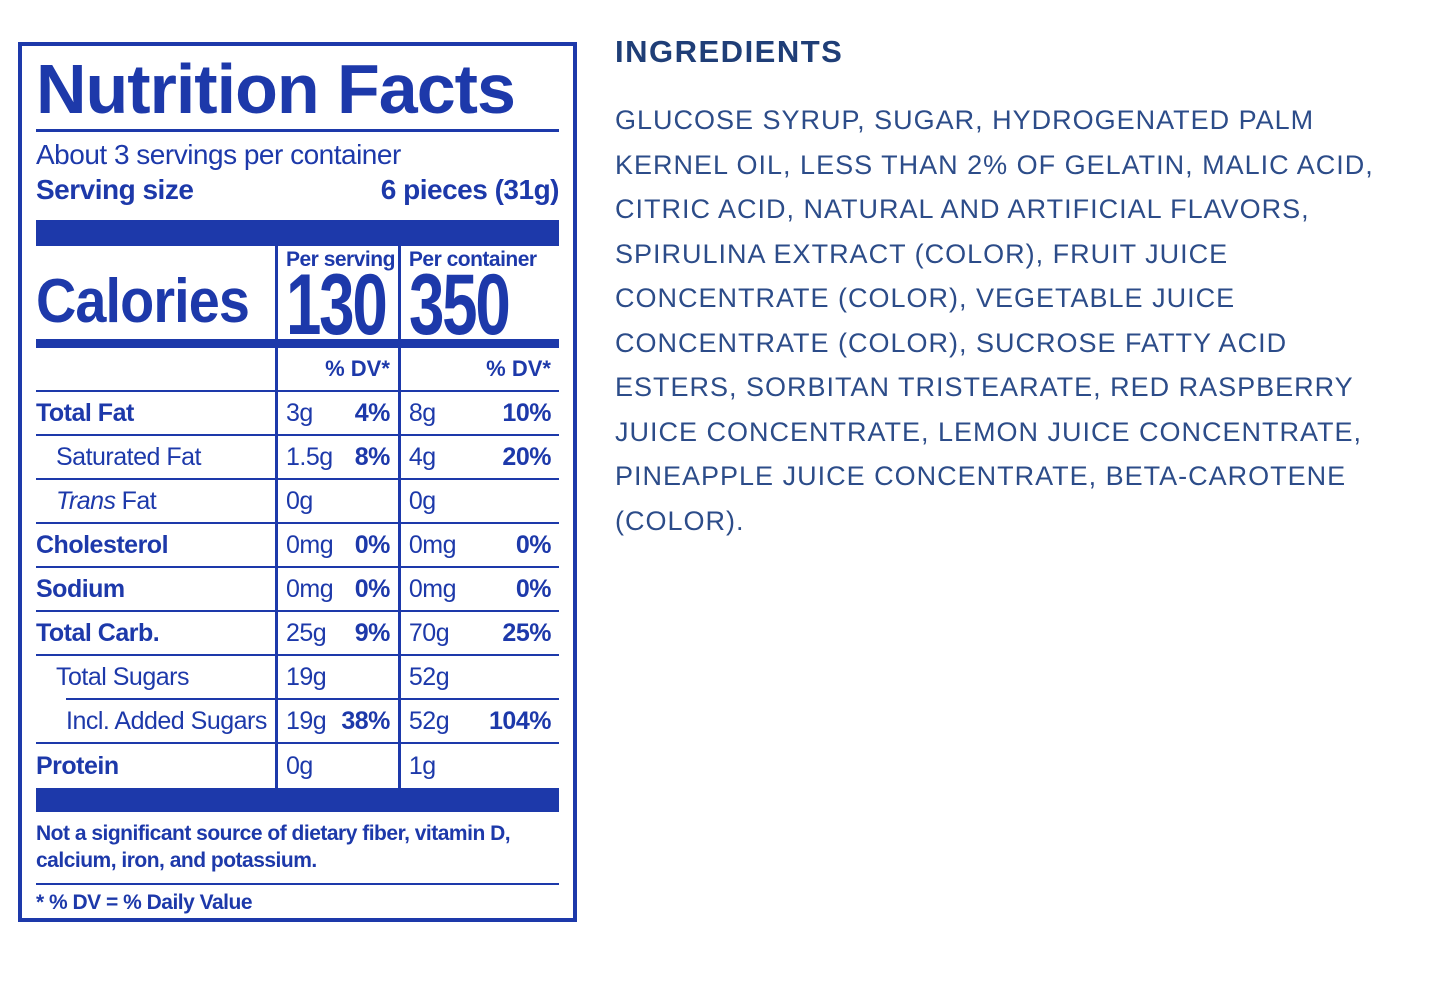 The image size is (1445, 983). What do you see at coordinates (422, 765) in the screenshot?
I see `per-container-amount: 1g` at bounding box center [422, 765].